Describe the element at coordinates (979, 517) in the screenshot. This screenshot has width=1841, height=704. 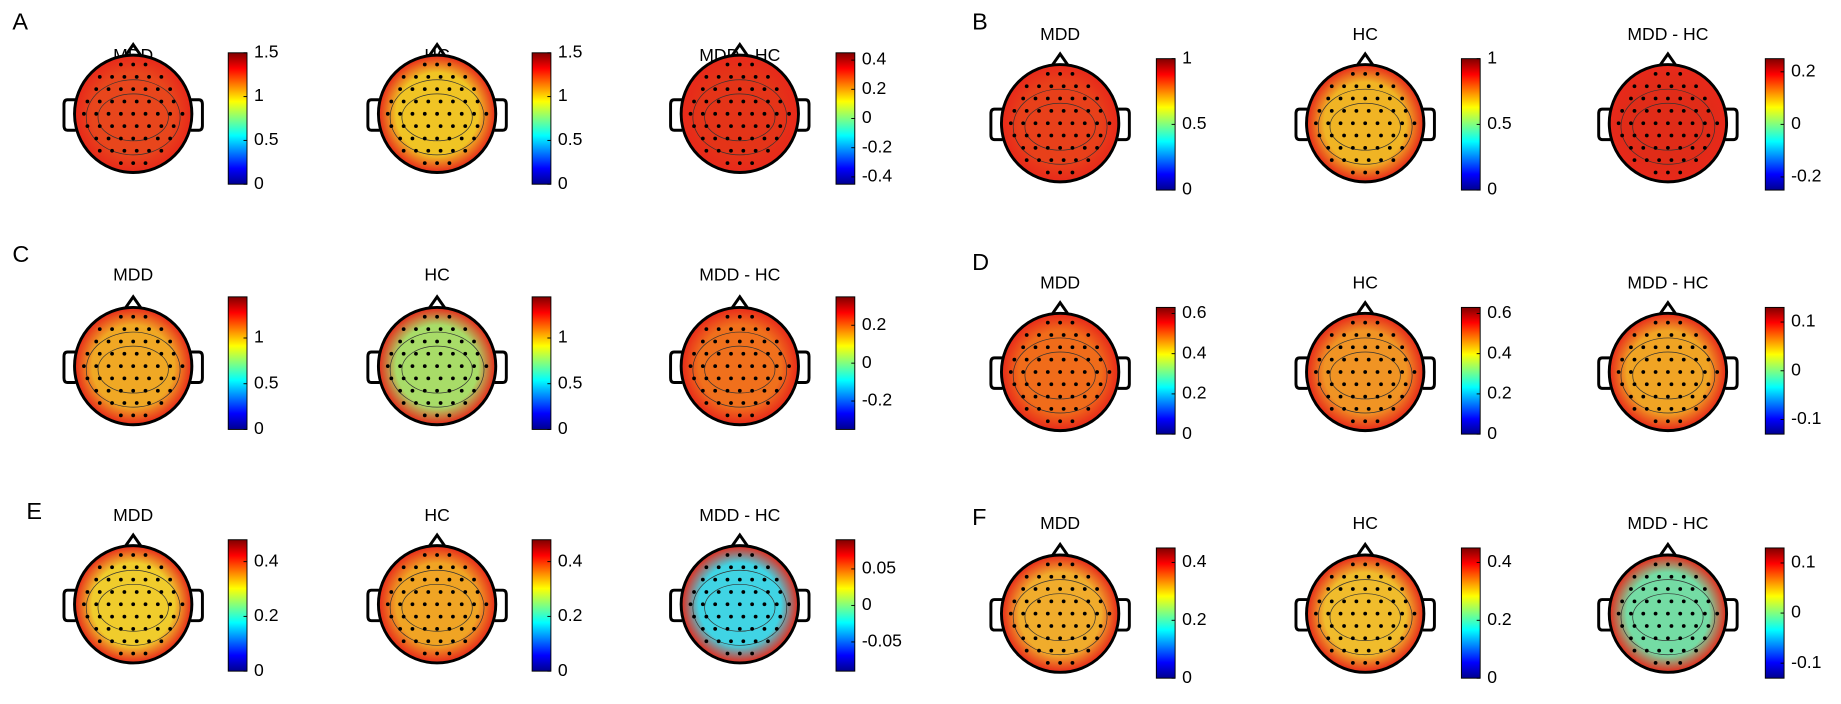
I see `panel-label: F` at that location.